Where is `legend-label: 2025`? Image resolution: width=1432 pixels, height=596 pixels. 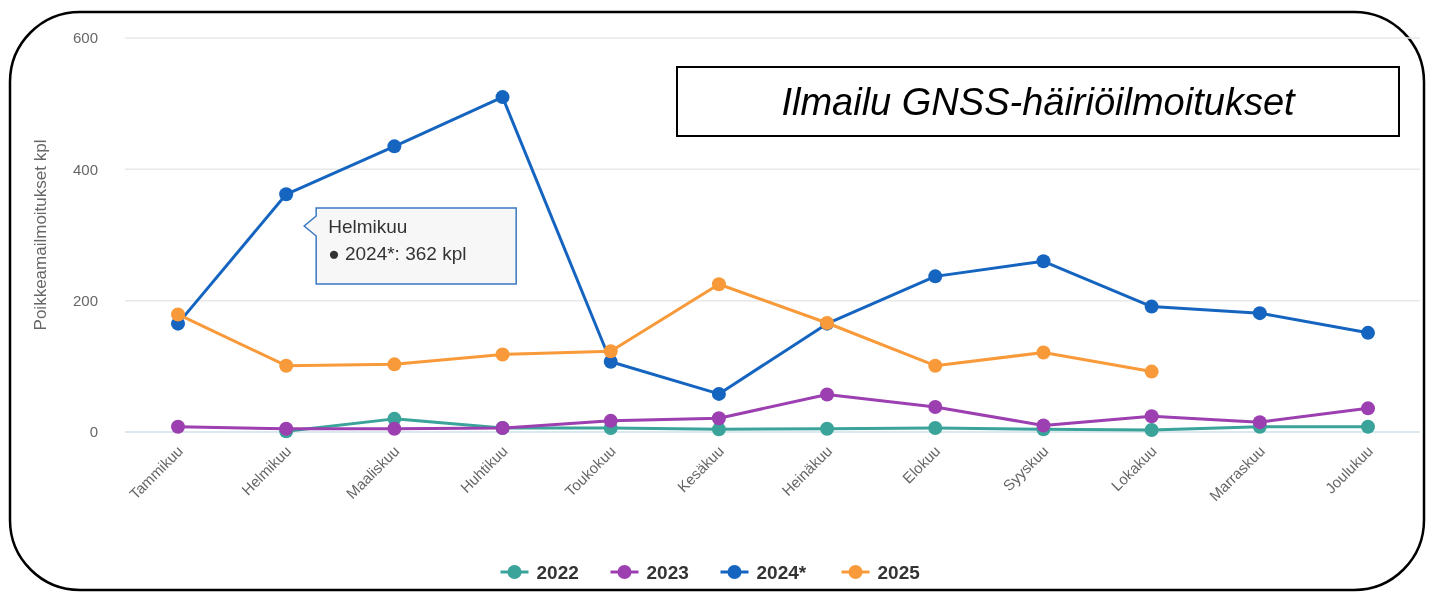 legend-label: 2025 is located at coordinates (899, 572).